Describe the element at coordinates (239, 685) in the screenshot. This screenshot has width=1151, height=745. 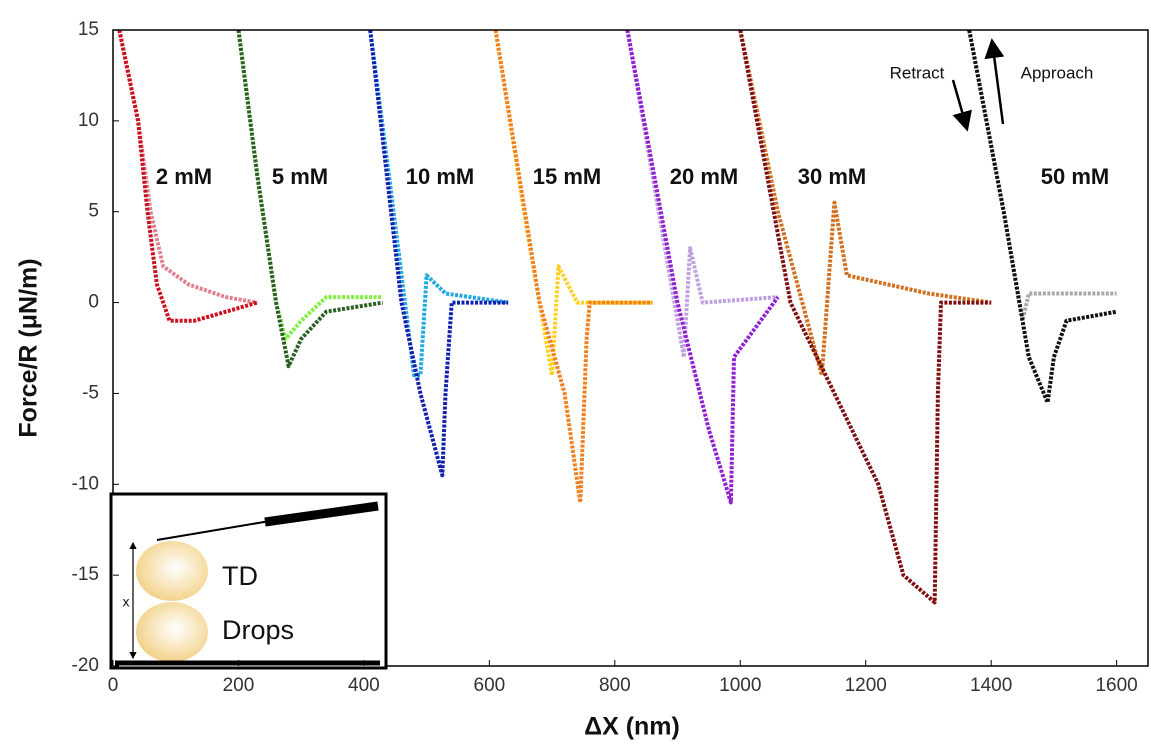
I see `x-tick-label: 200` at that location.